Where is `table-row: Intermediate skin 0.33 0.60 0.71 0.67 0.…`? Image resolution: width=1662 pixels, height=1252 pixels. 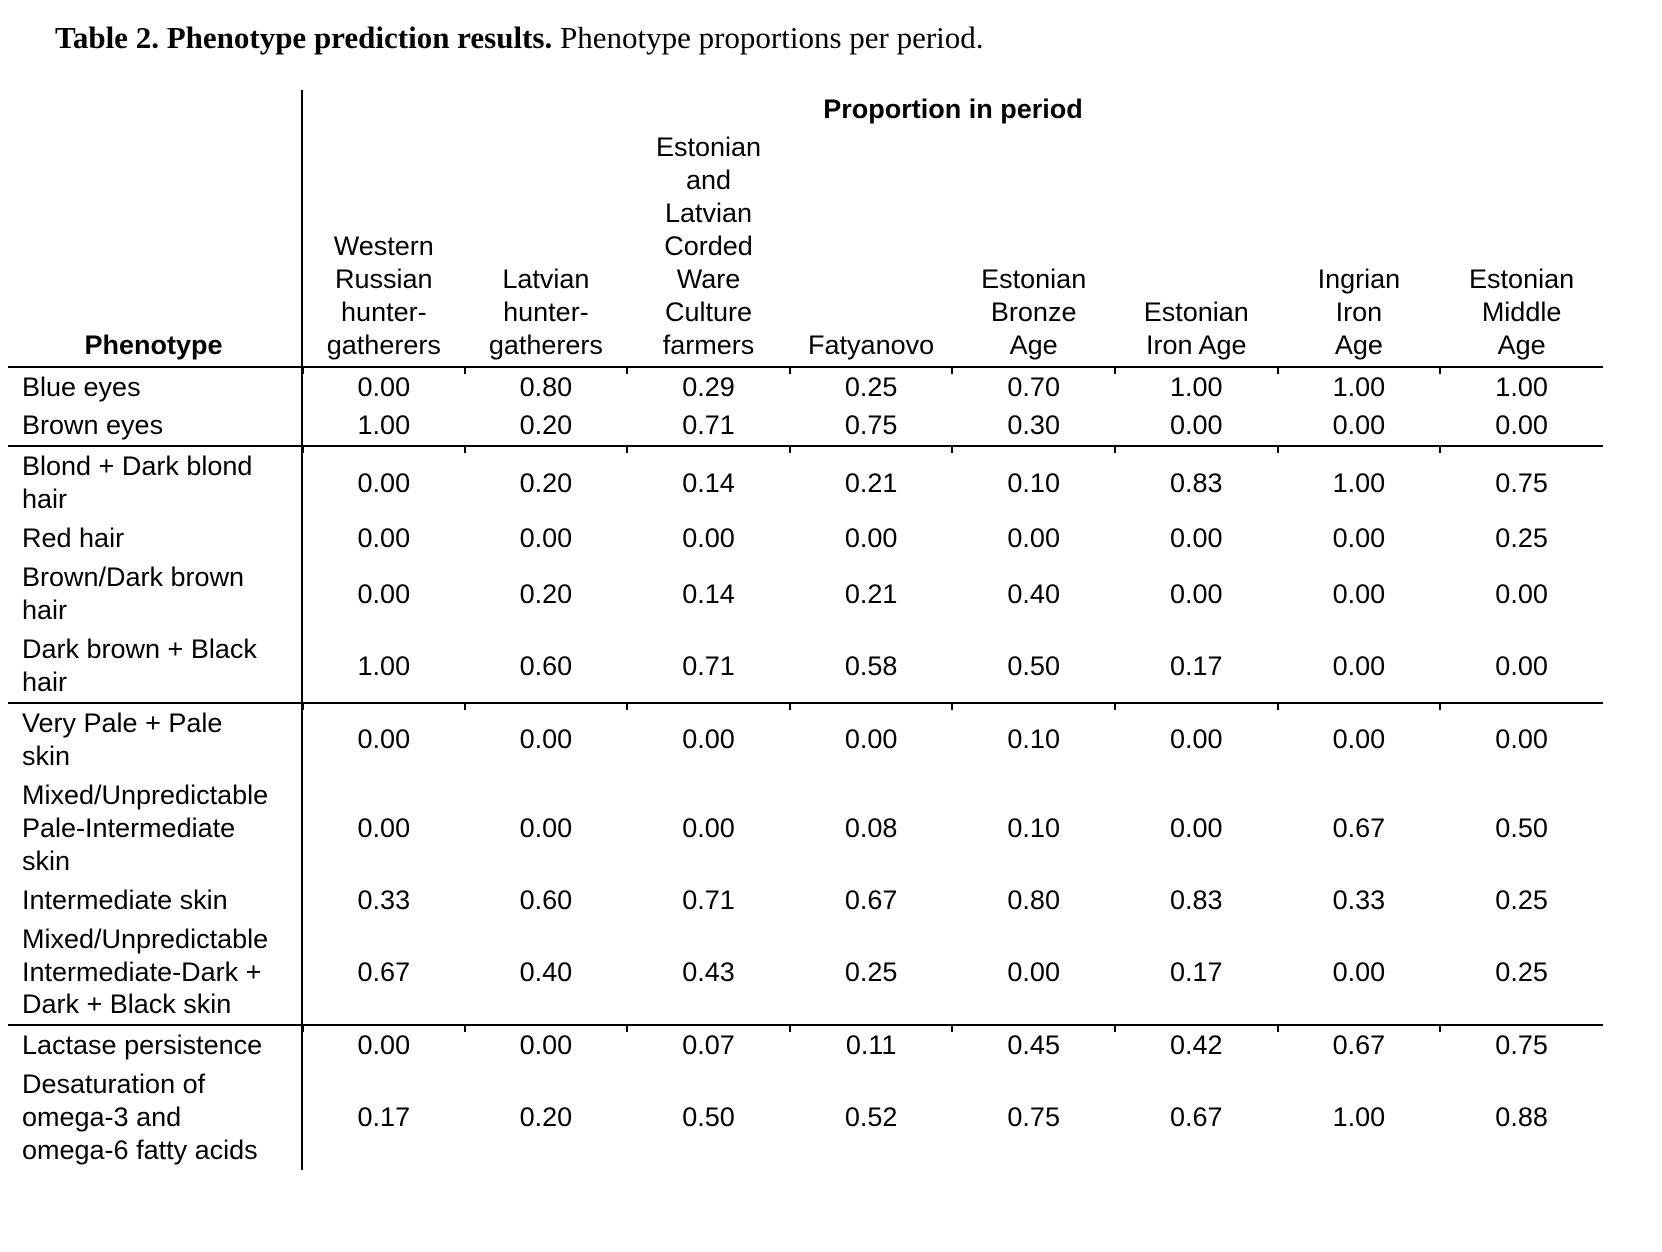
table-row: Intermediate skin 0.33 0.60 0.71 0.67 0.… is located at coordinates (805, 900).